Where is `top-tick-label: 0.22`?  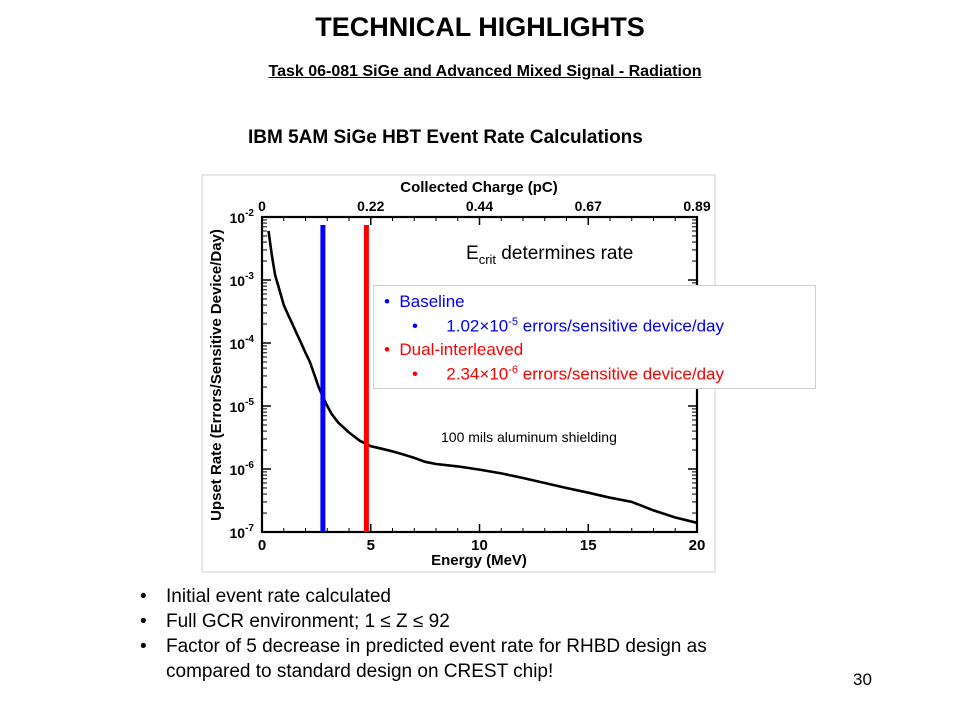
top-tick-label: 0.22 is located at coordinates (370, 206).